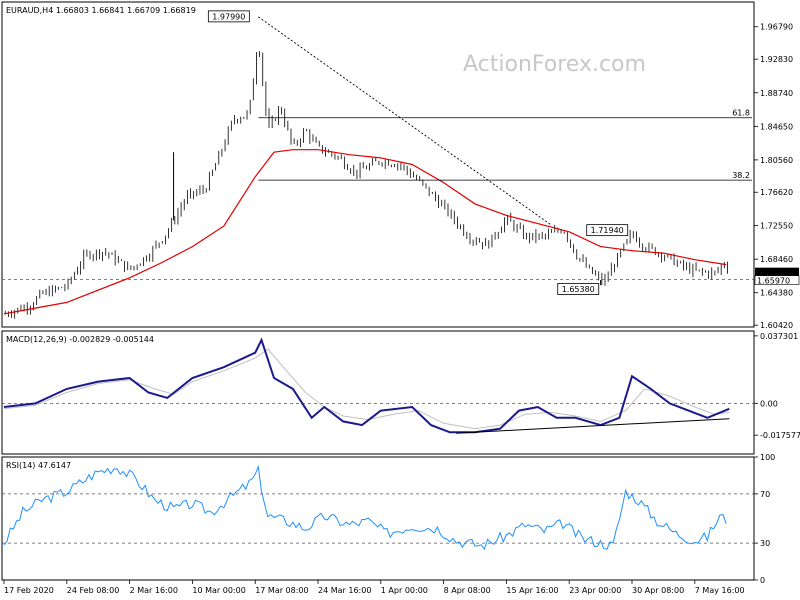 The image size is (800, 600). I want to click on price-tick-label: 1.84650, so click(776, 126).